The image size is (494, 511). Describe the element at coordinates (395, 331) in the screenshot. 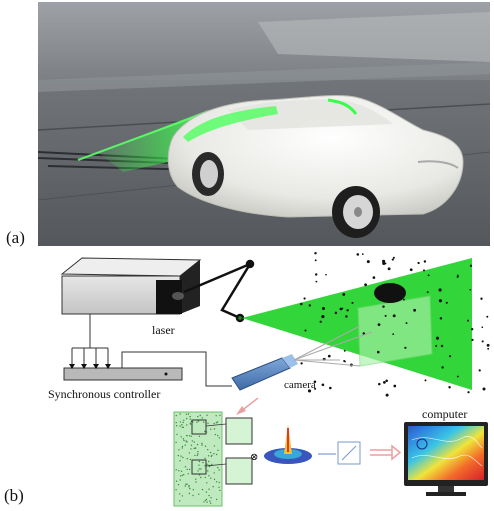

I see `interrogation-window` at that location.